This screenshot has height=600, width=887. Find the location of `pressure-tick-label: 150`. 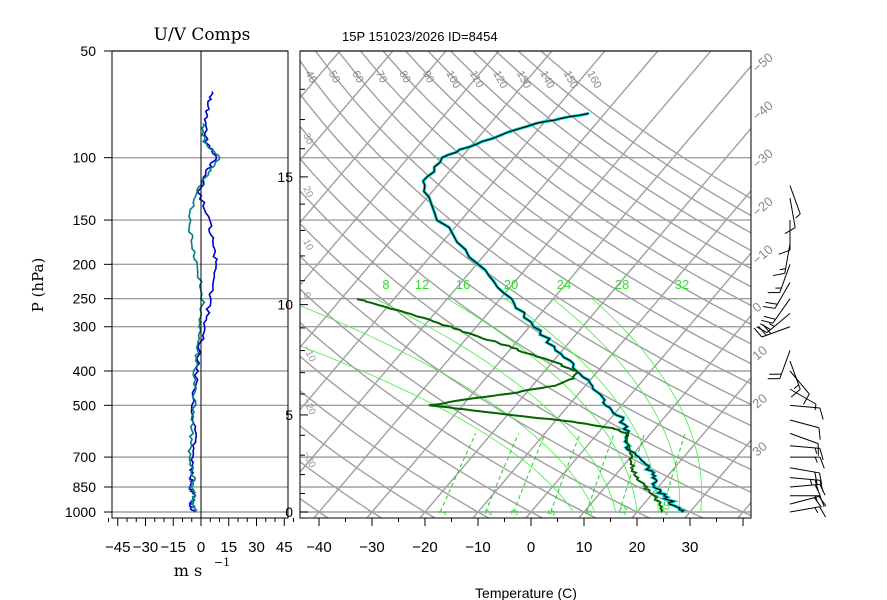

pressure-tick-label: 150 is located at coordinates (85, 220).